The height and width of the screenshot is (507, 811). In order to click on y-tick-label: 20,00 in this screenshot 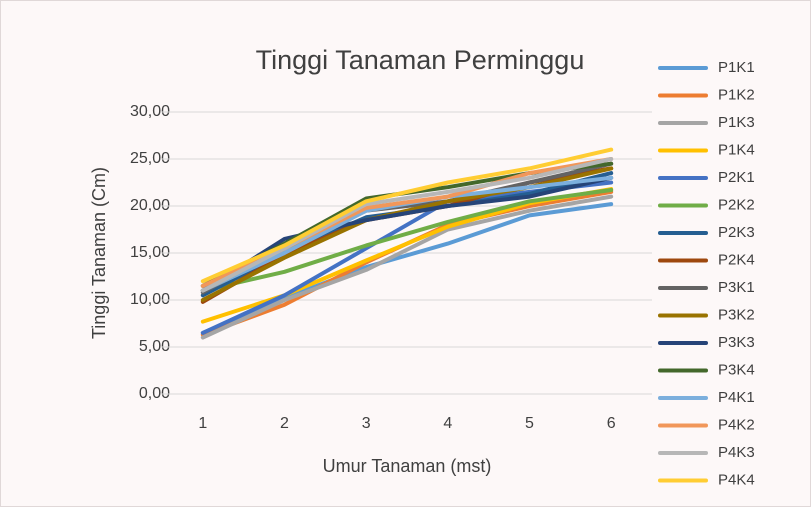, I will do `click(150, 205)`.